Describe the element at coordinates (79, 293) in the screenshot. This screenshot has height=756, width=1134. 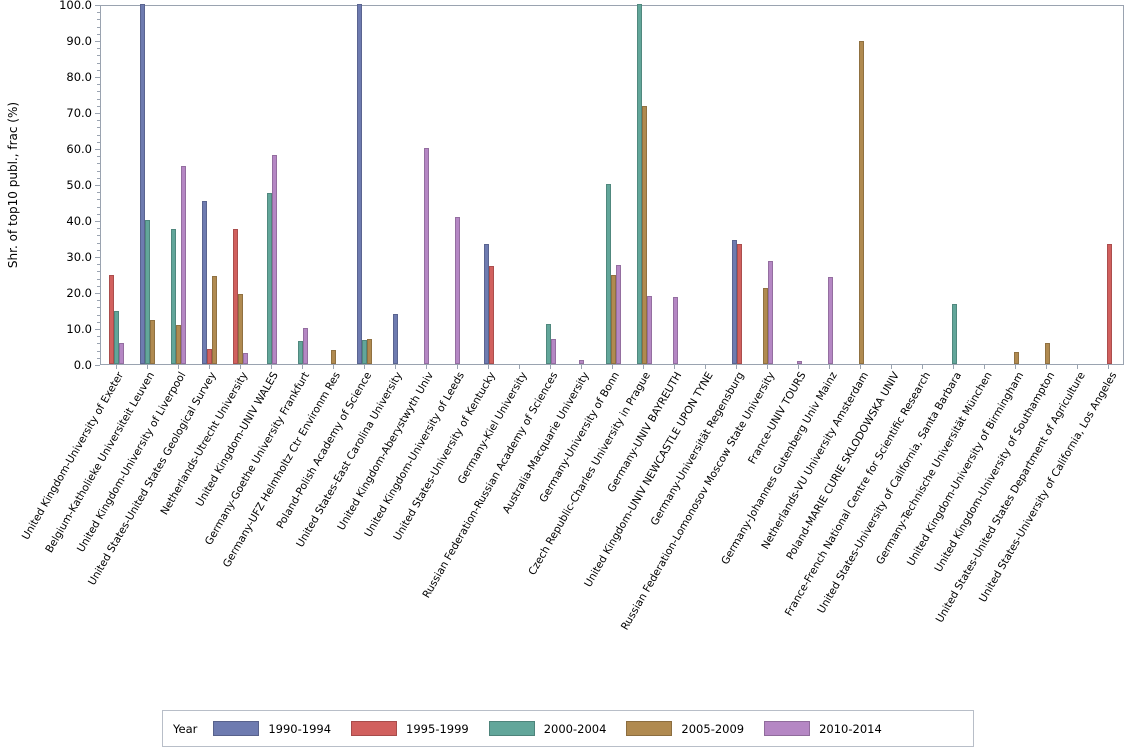
I see `y-tick-label: 20.0` at that location.